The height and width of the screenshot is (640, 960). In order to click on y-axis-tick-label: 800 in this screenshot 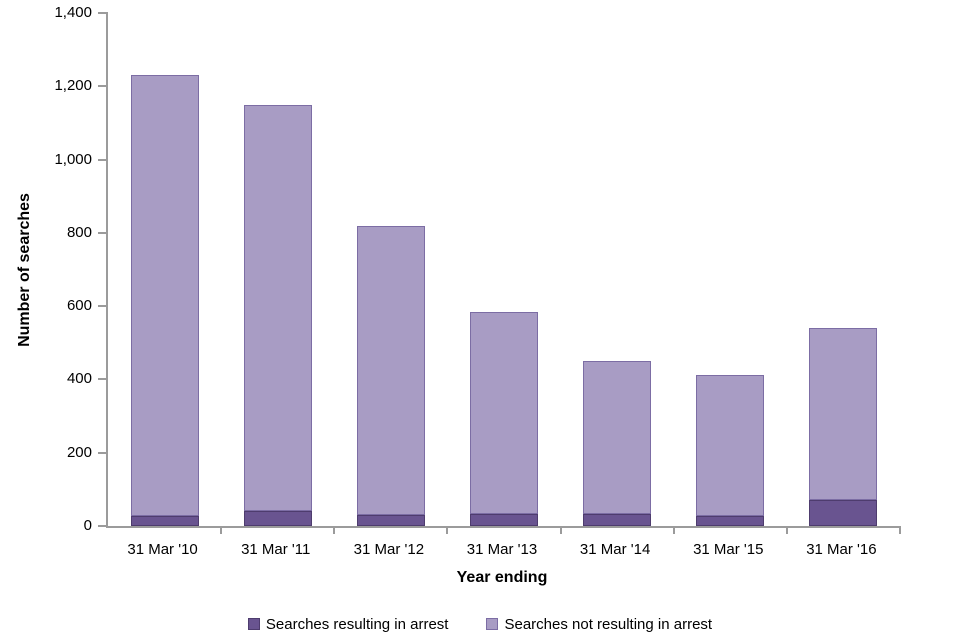, I will do `click(79, 232)`.